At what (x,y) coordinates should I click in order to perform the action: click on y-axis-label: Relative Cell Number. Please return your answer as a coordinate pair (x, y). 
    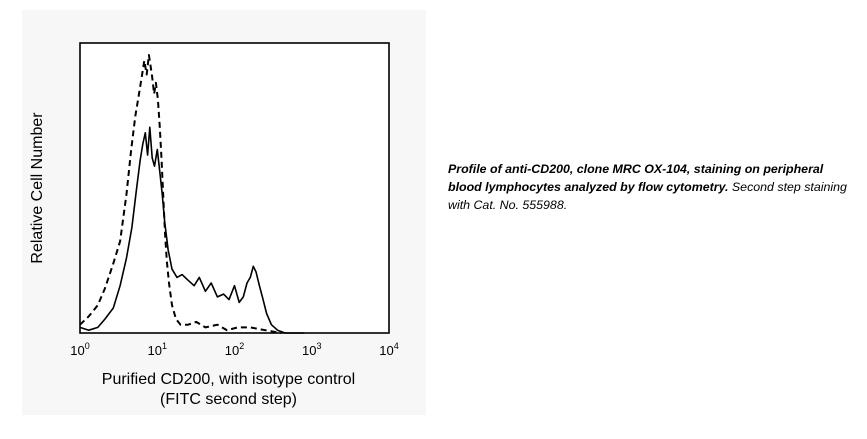
    Looking at the image, I should click on (37, 188).